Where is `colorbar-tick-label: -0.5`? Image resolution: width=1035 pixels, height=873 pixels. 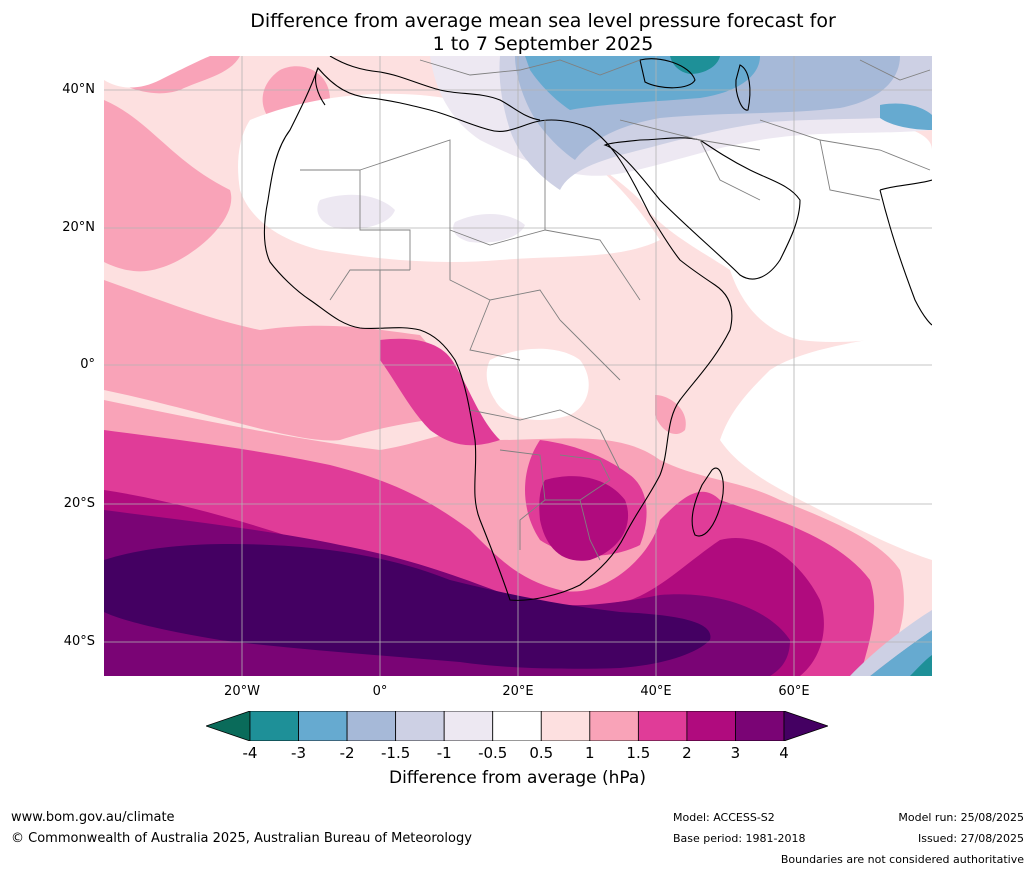
colorbar-tick-label: -0.5 is located at coordinates (493, 753).